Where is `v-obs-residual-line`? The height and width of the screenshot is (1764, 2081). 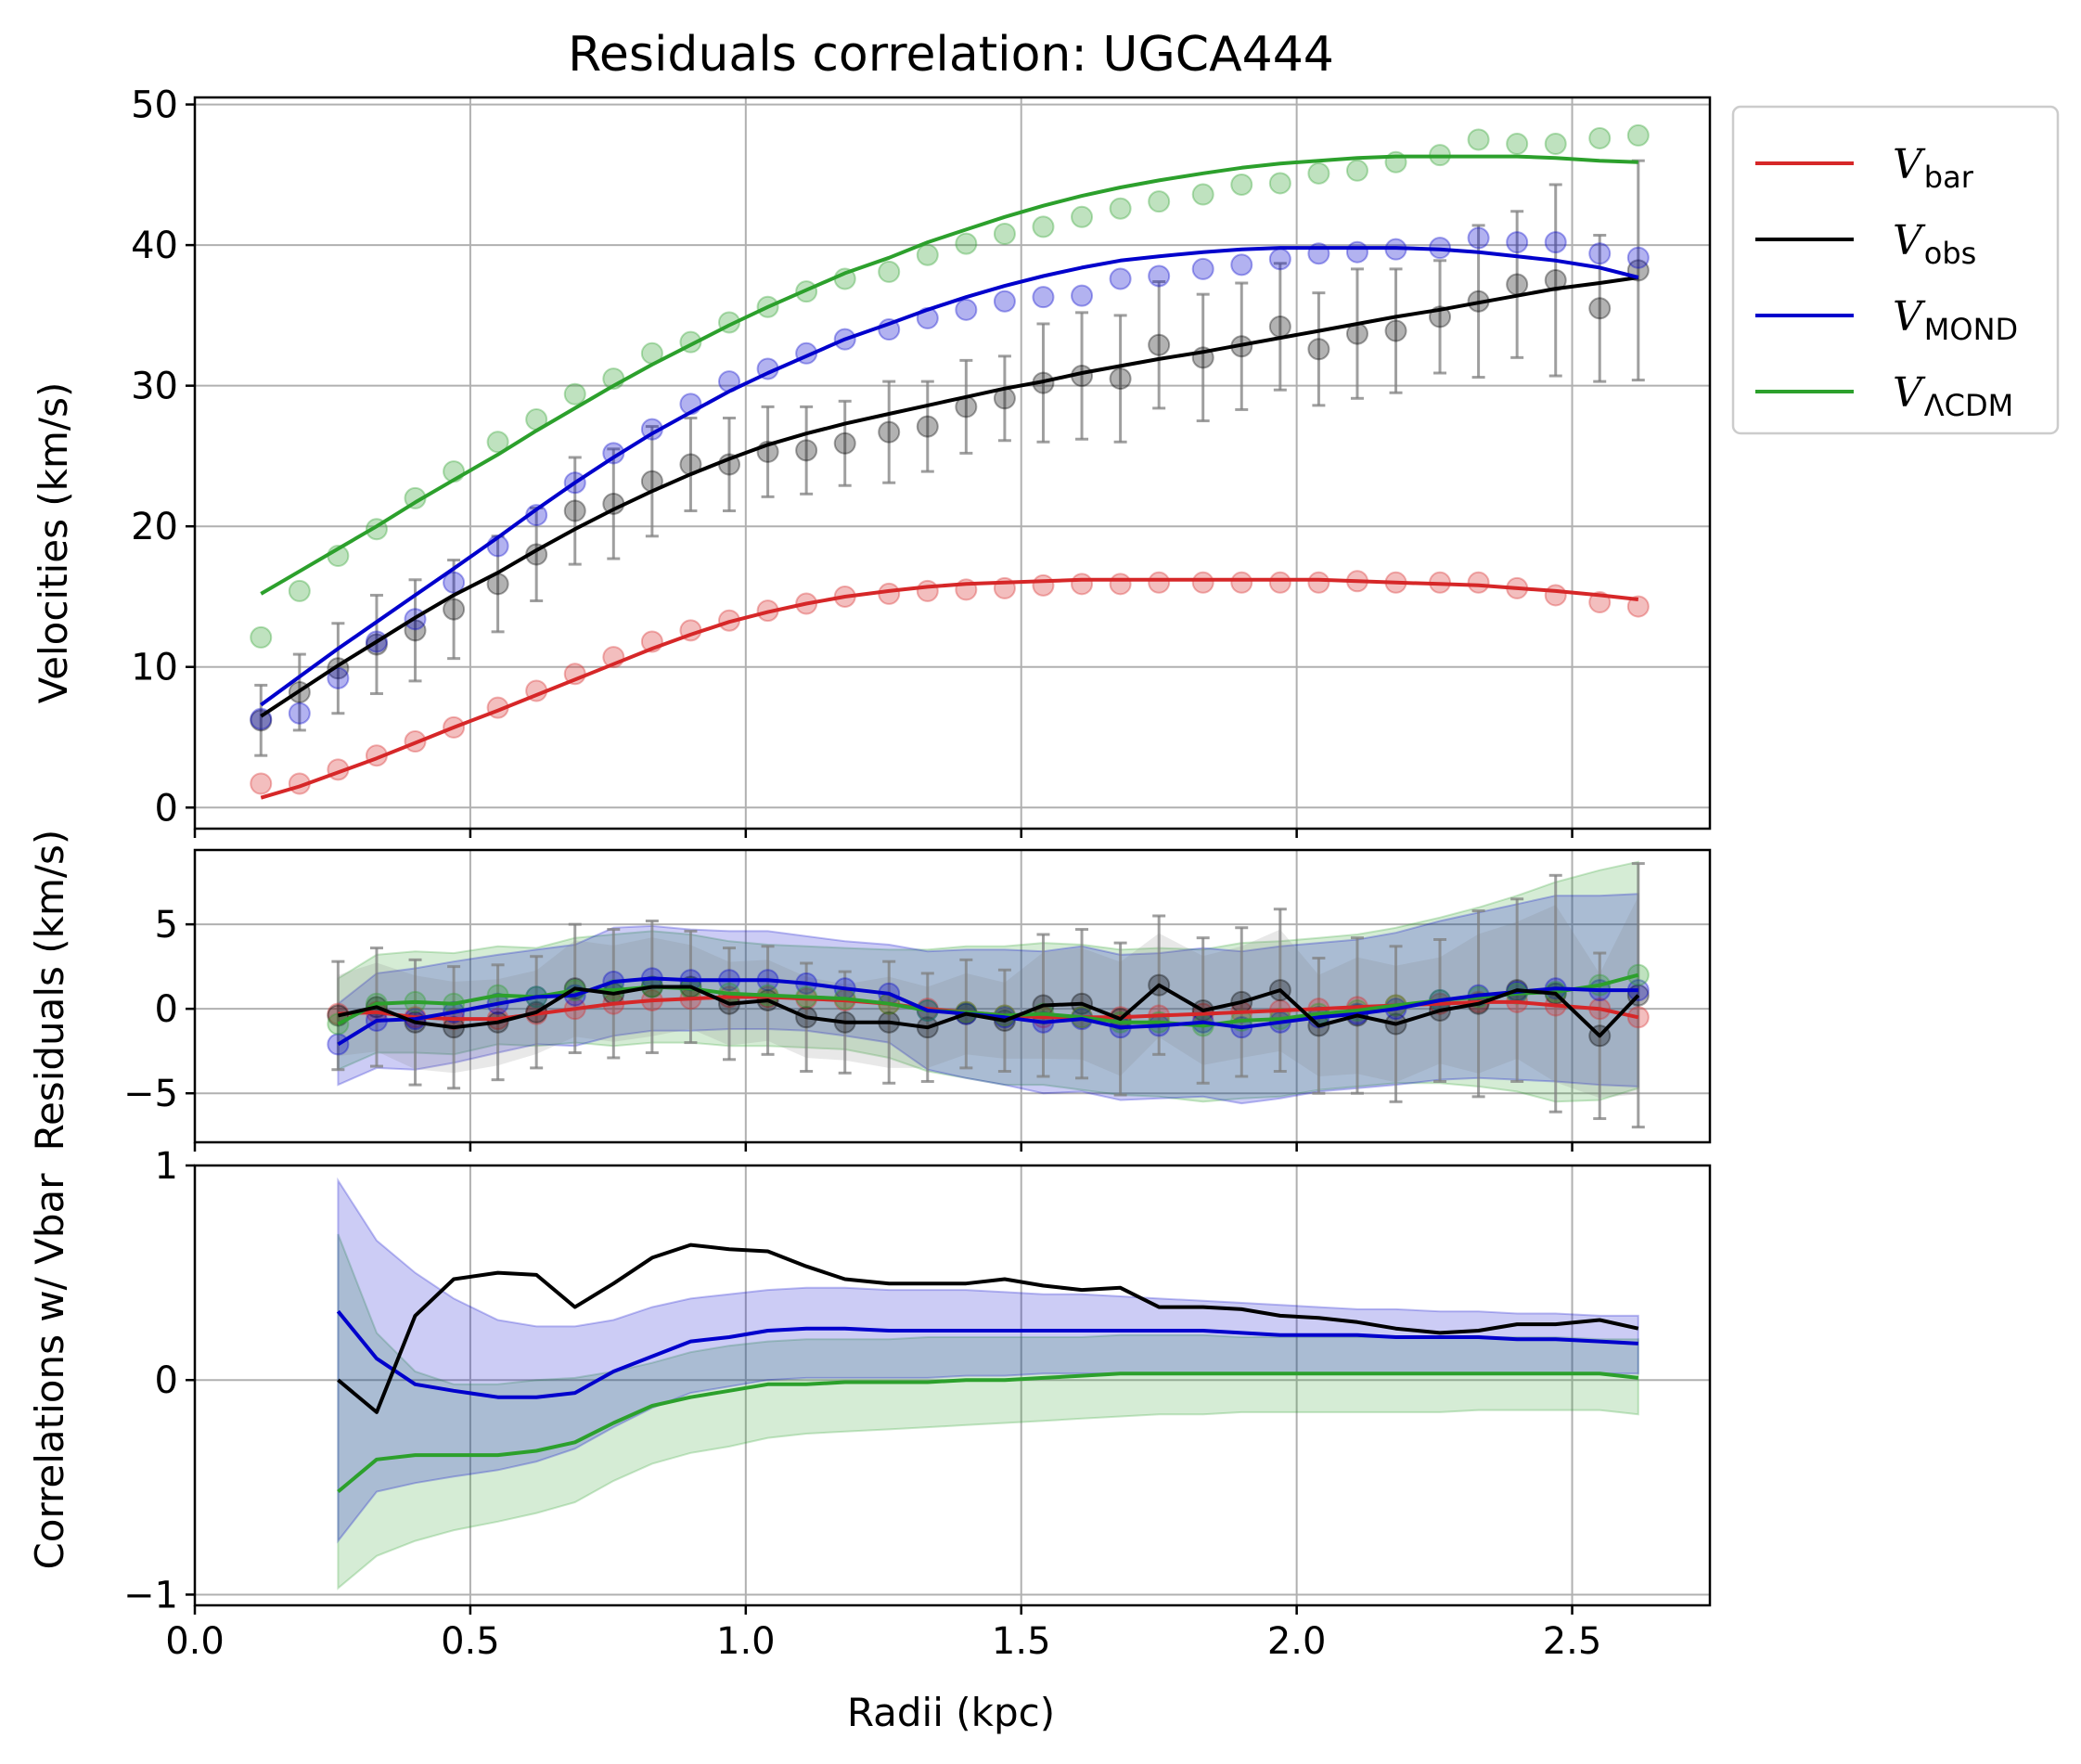 v-obs-residual-line is located at coordinates (988, 1011).